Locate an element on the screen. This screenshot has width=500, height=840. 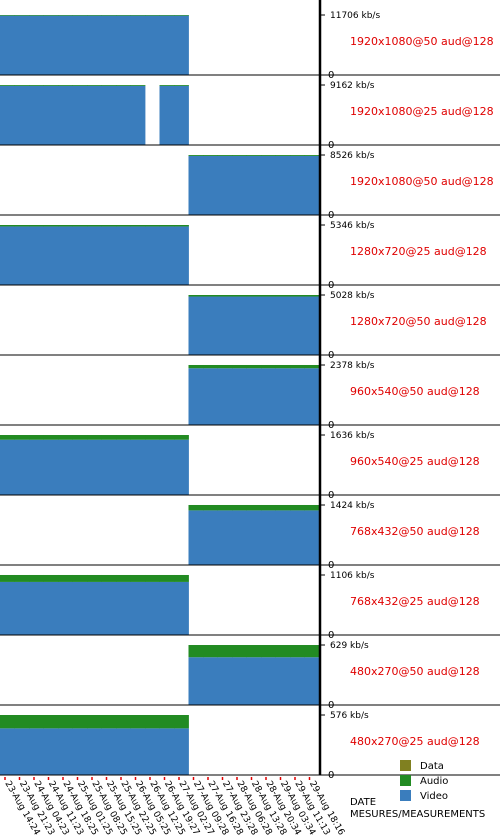
panel-label: 768x432@50 aud@128 is located at coordinates (415, 531).